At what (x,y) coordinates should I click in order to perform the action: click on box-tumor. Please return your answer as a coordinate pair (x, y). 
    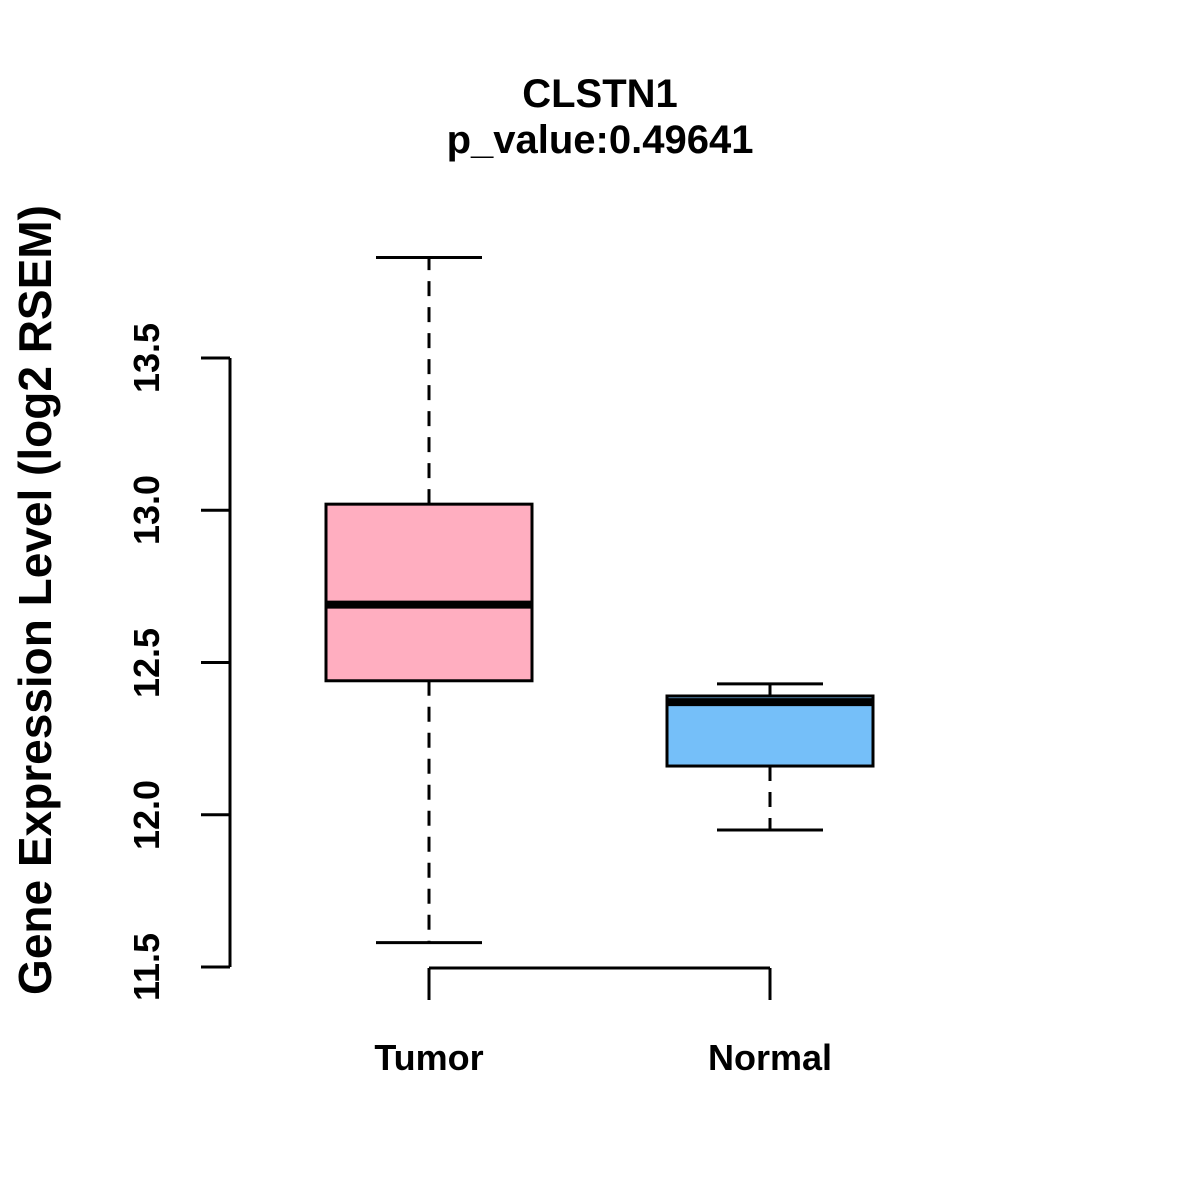
    Looking at the image, I should click on (429, 592).